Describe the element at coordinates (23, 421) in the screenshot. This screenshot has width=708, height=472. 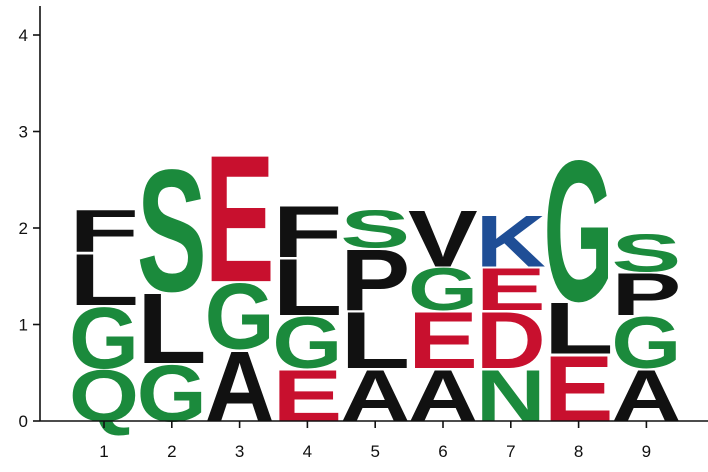
I see `y-tick-label: 0` at that location.